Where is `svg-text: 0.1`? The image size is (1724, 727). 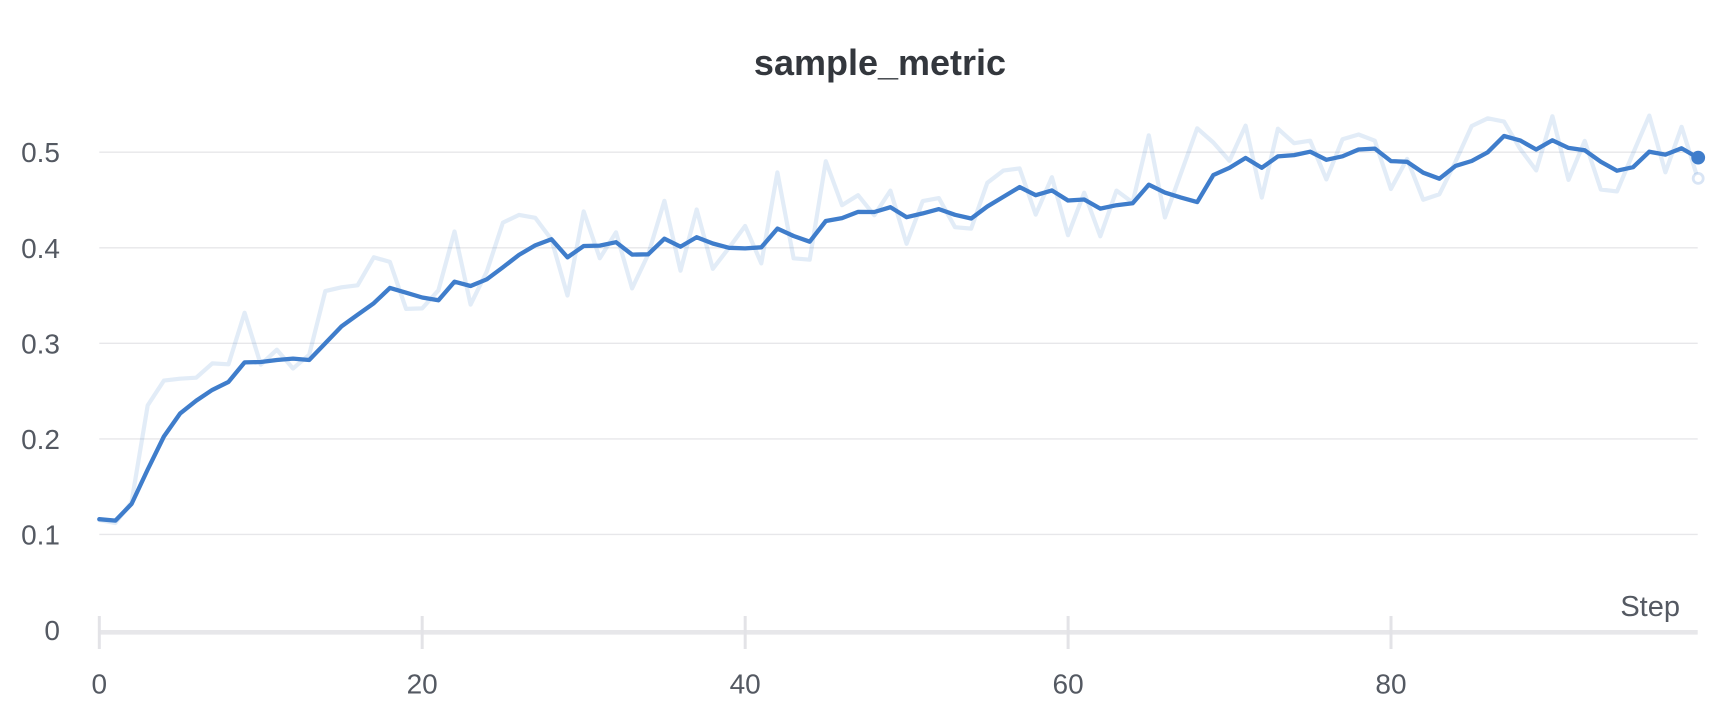
svg-text: 0.1 is located at coordinates (40, 534).